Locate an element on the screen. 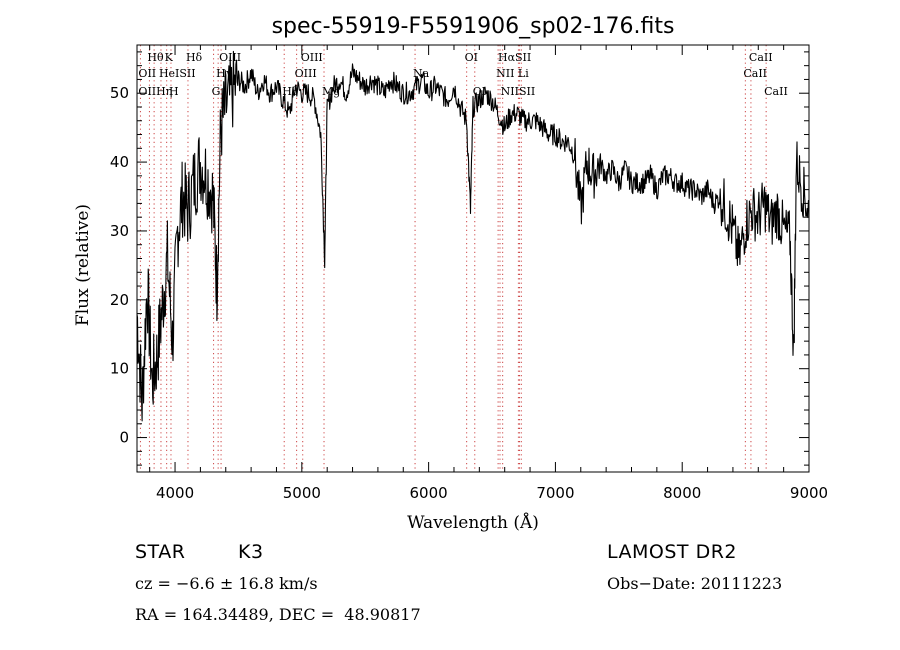 The image size is (900, 650). x-tick-label: 5000 is located at coordinates (302, 493).